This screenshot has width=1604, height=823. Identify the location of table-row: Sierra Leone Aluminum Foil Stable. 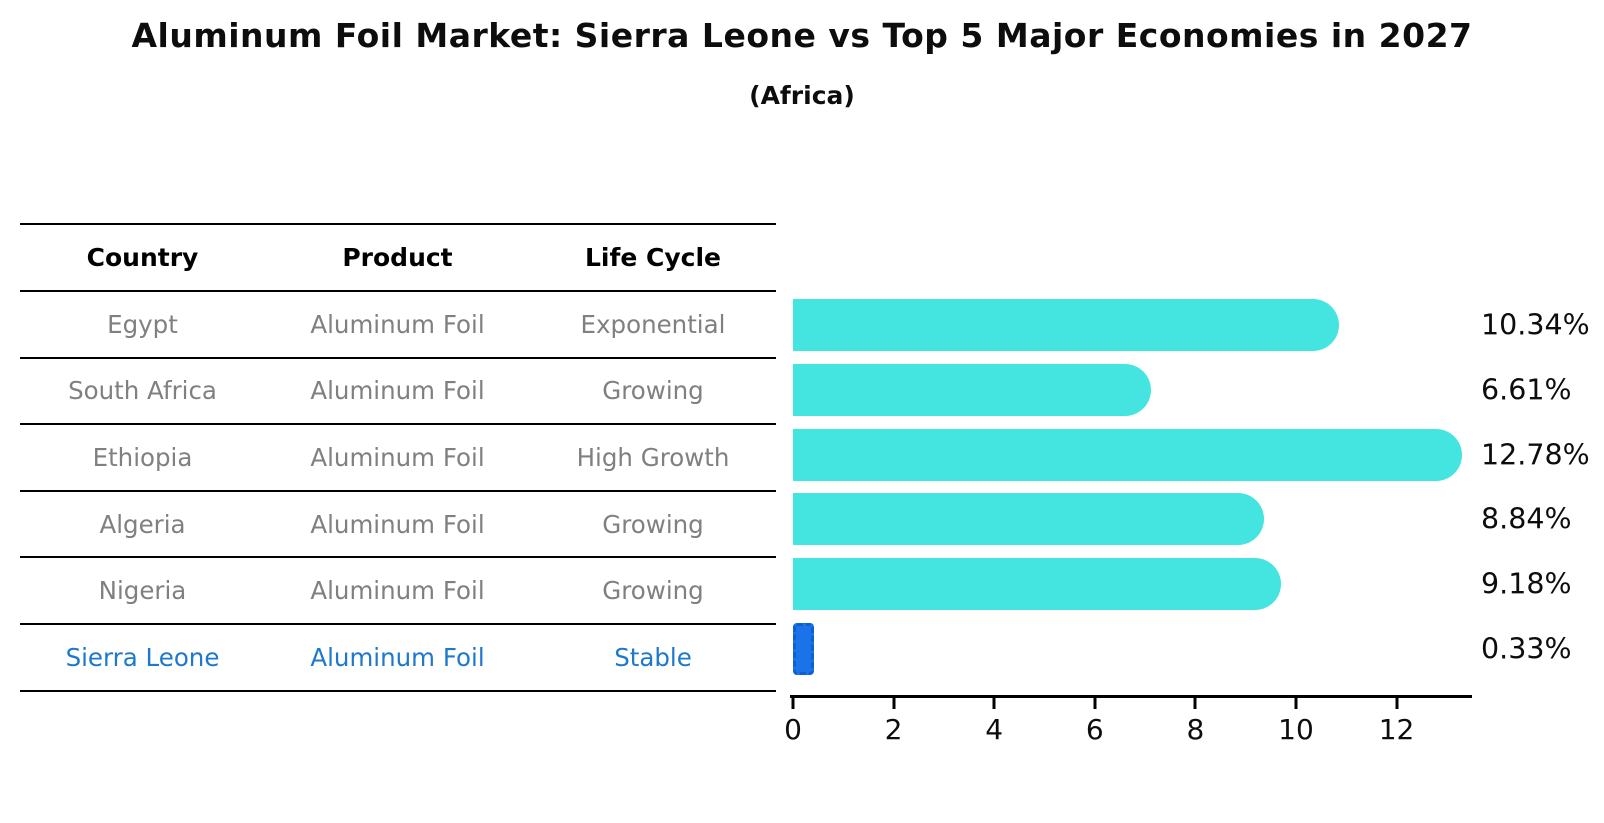
(398, 658).